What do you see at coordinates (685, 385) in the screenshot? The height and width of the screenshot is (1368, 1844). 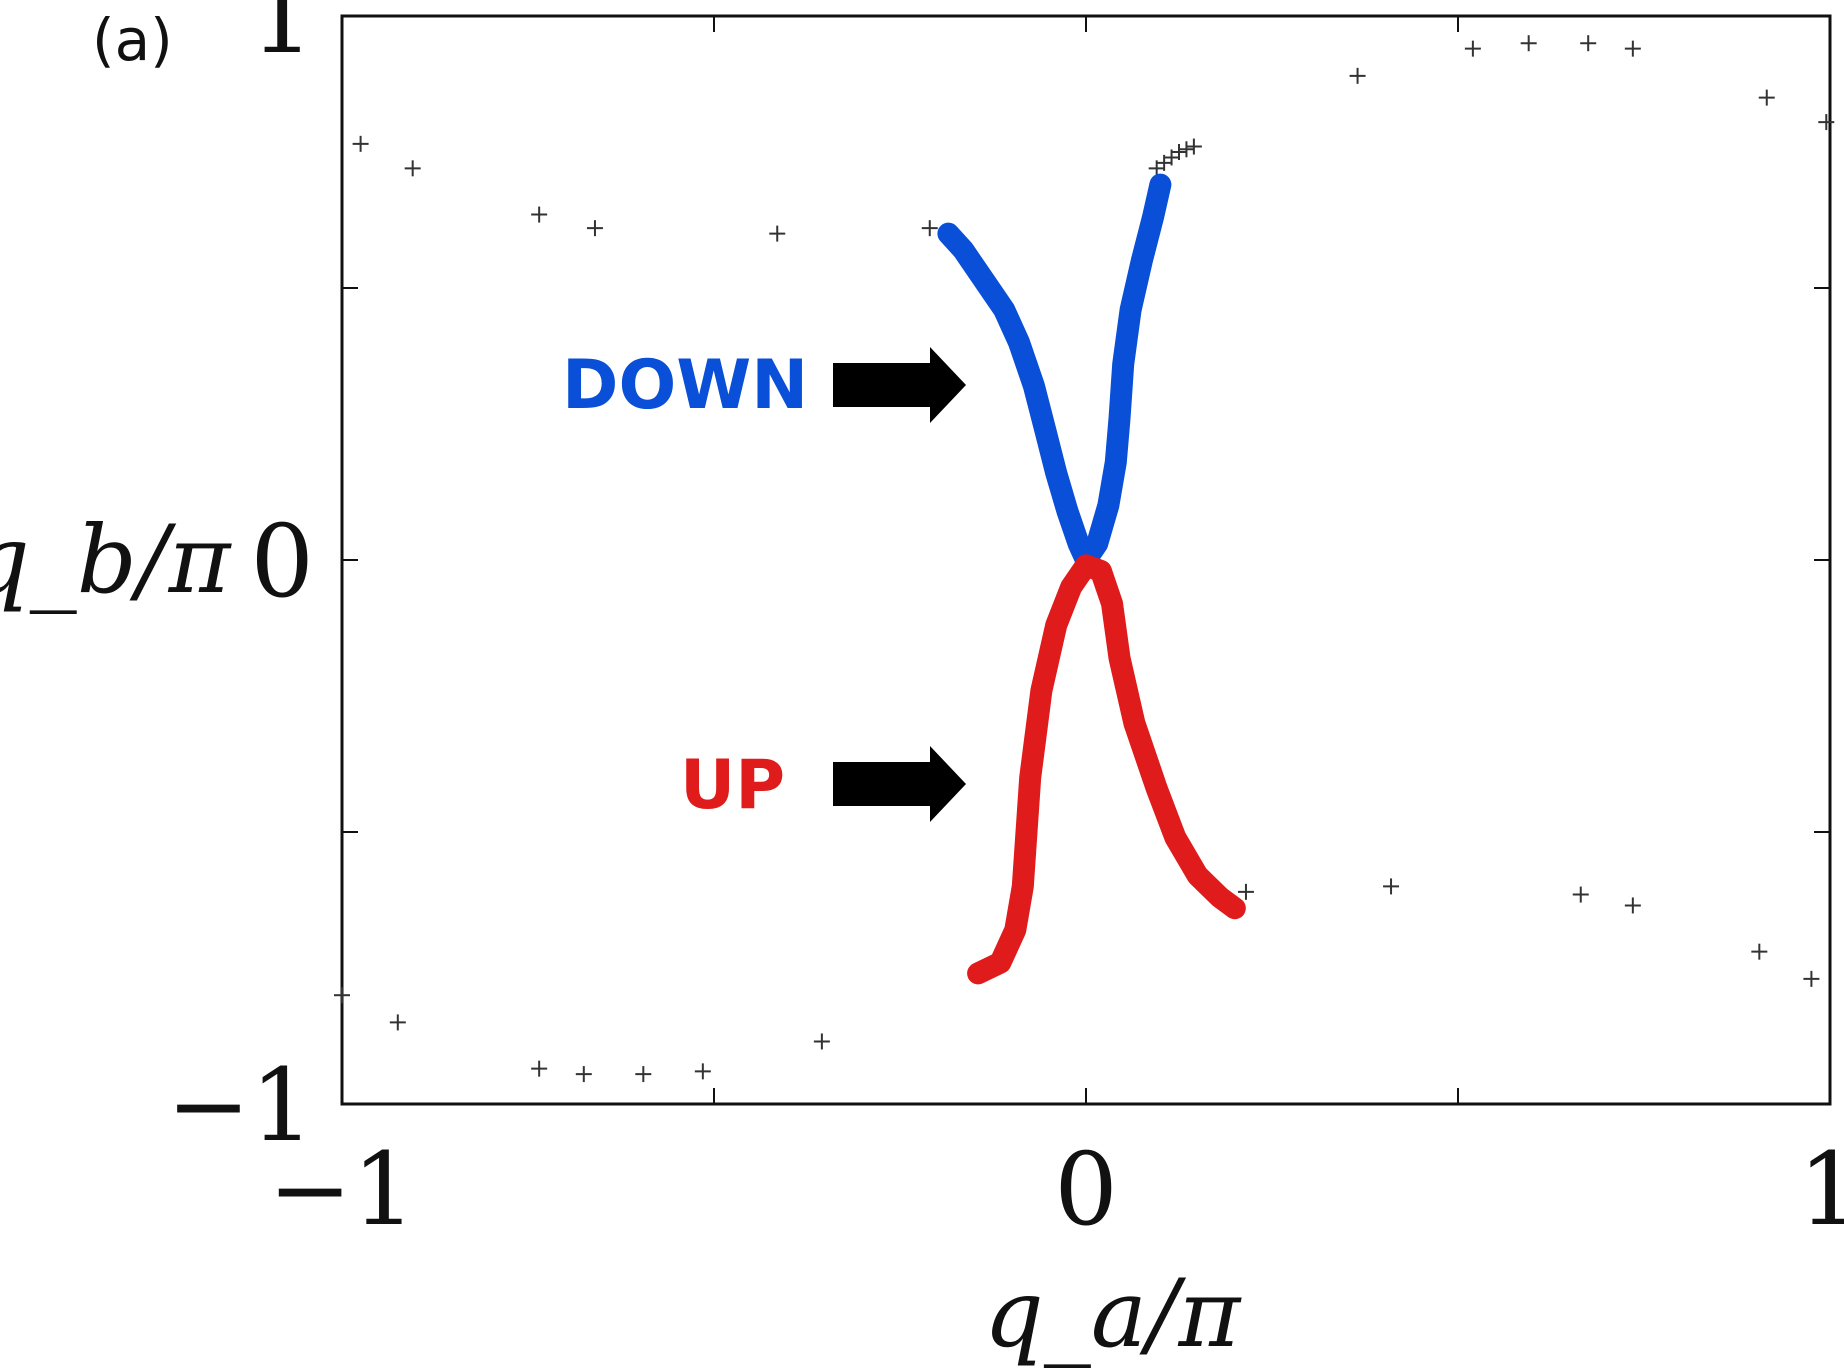 I see `down-annotation-label: DOWN` at bounding box center [685, 385].